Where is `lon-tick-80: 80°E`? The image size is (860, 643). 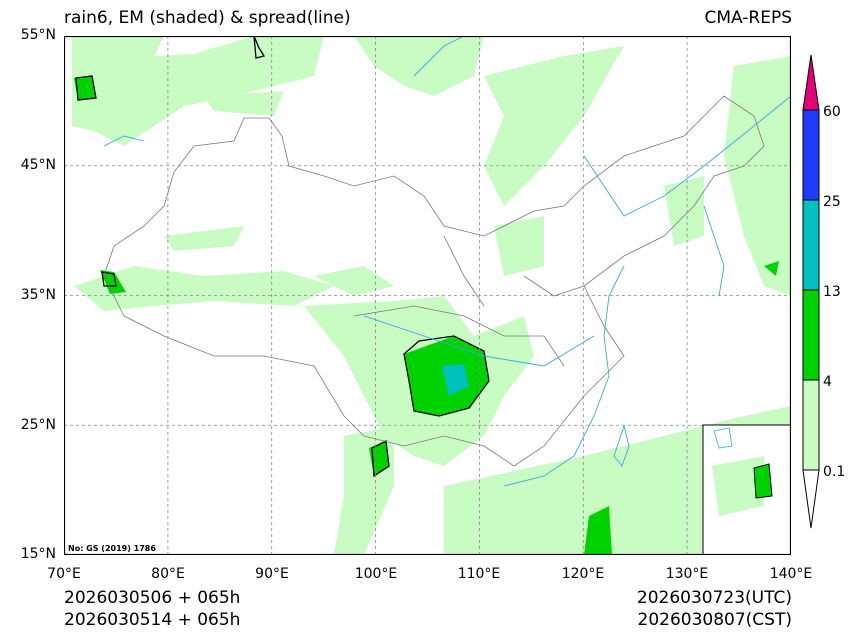 lon-tick-80: 80°E is located at coordinates (168, 574).